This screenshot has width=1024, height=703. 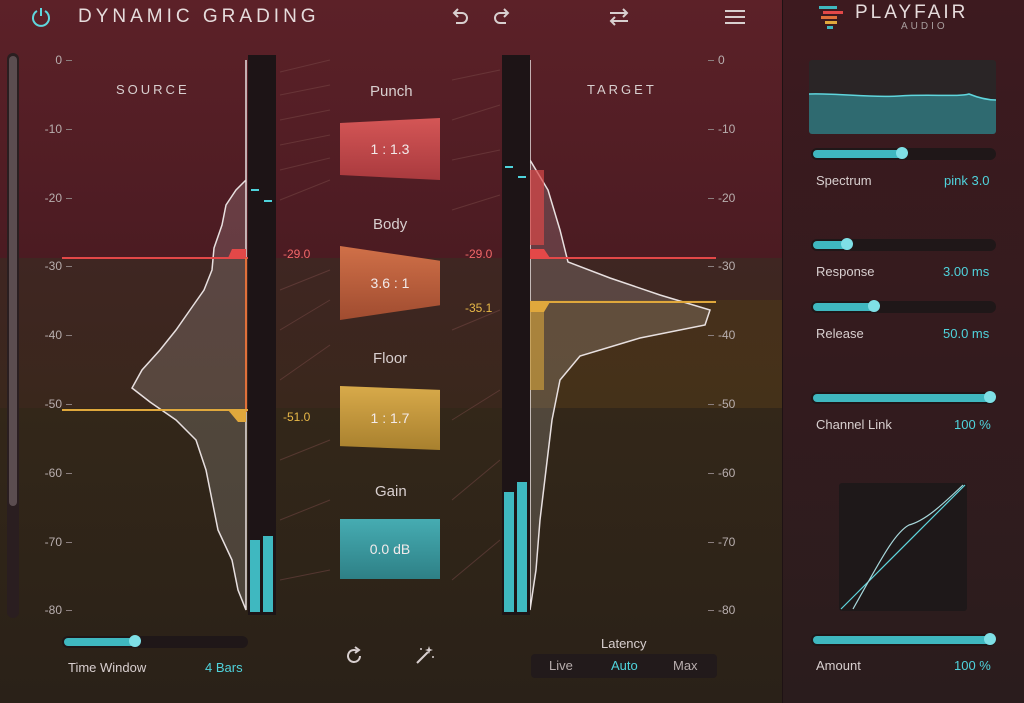 I want to click on body-ratio-value: 3.6 : 1, so click(x=390, y=283).